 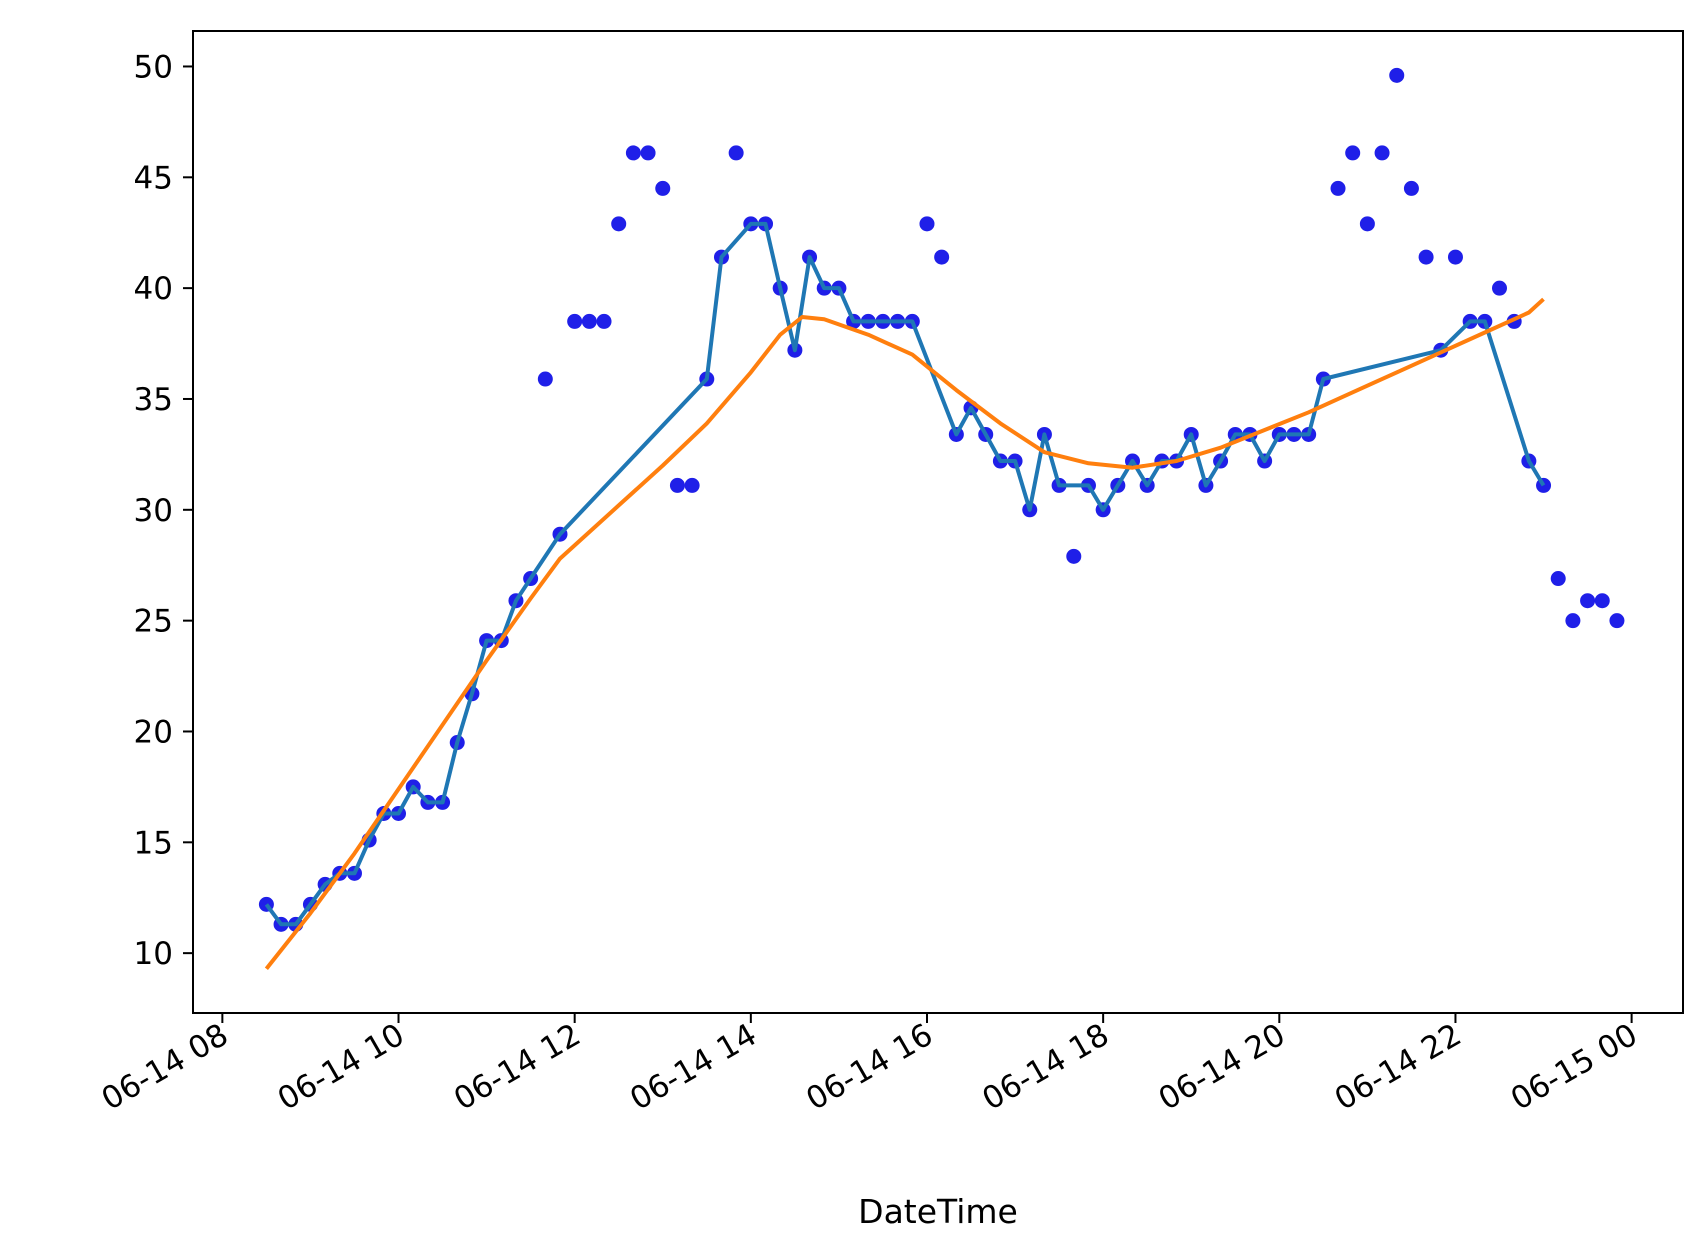 What do you see at coordinates (153, 954) in the screenshot?
I see `y-tick-label-10: 10` at bounding box center [153, 954].